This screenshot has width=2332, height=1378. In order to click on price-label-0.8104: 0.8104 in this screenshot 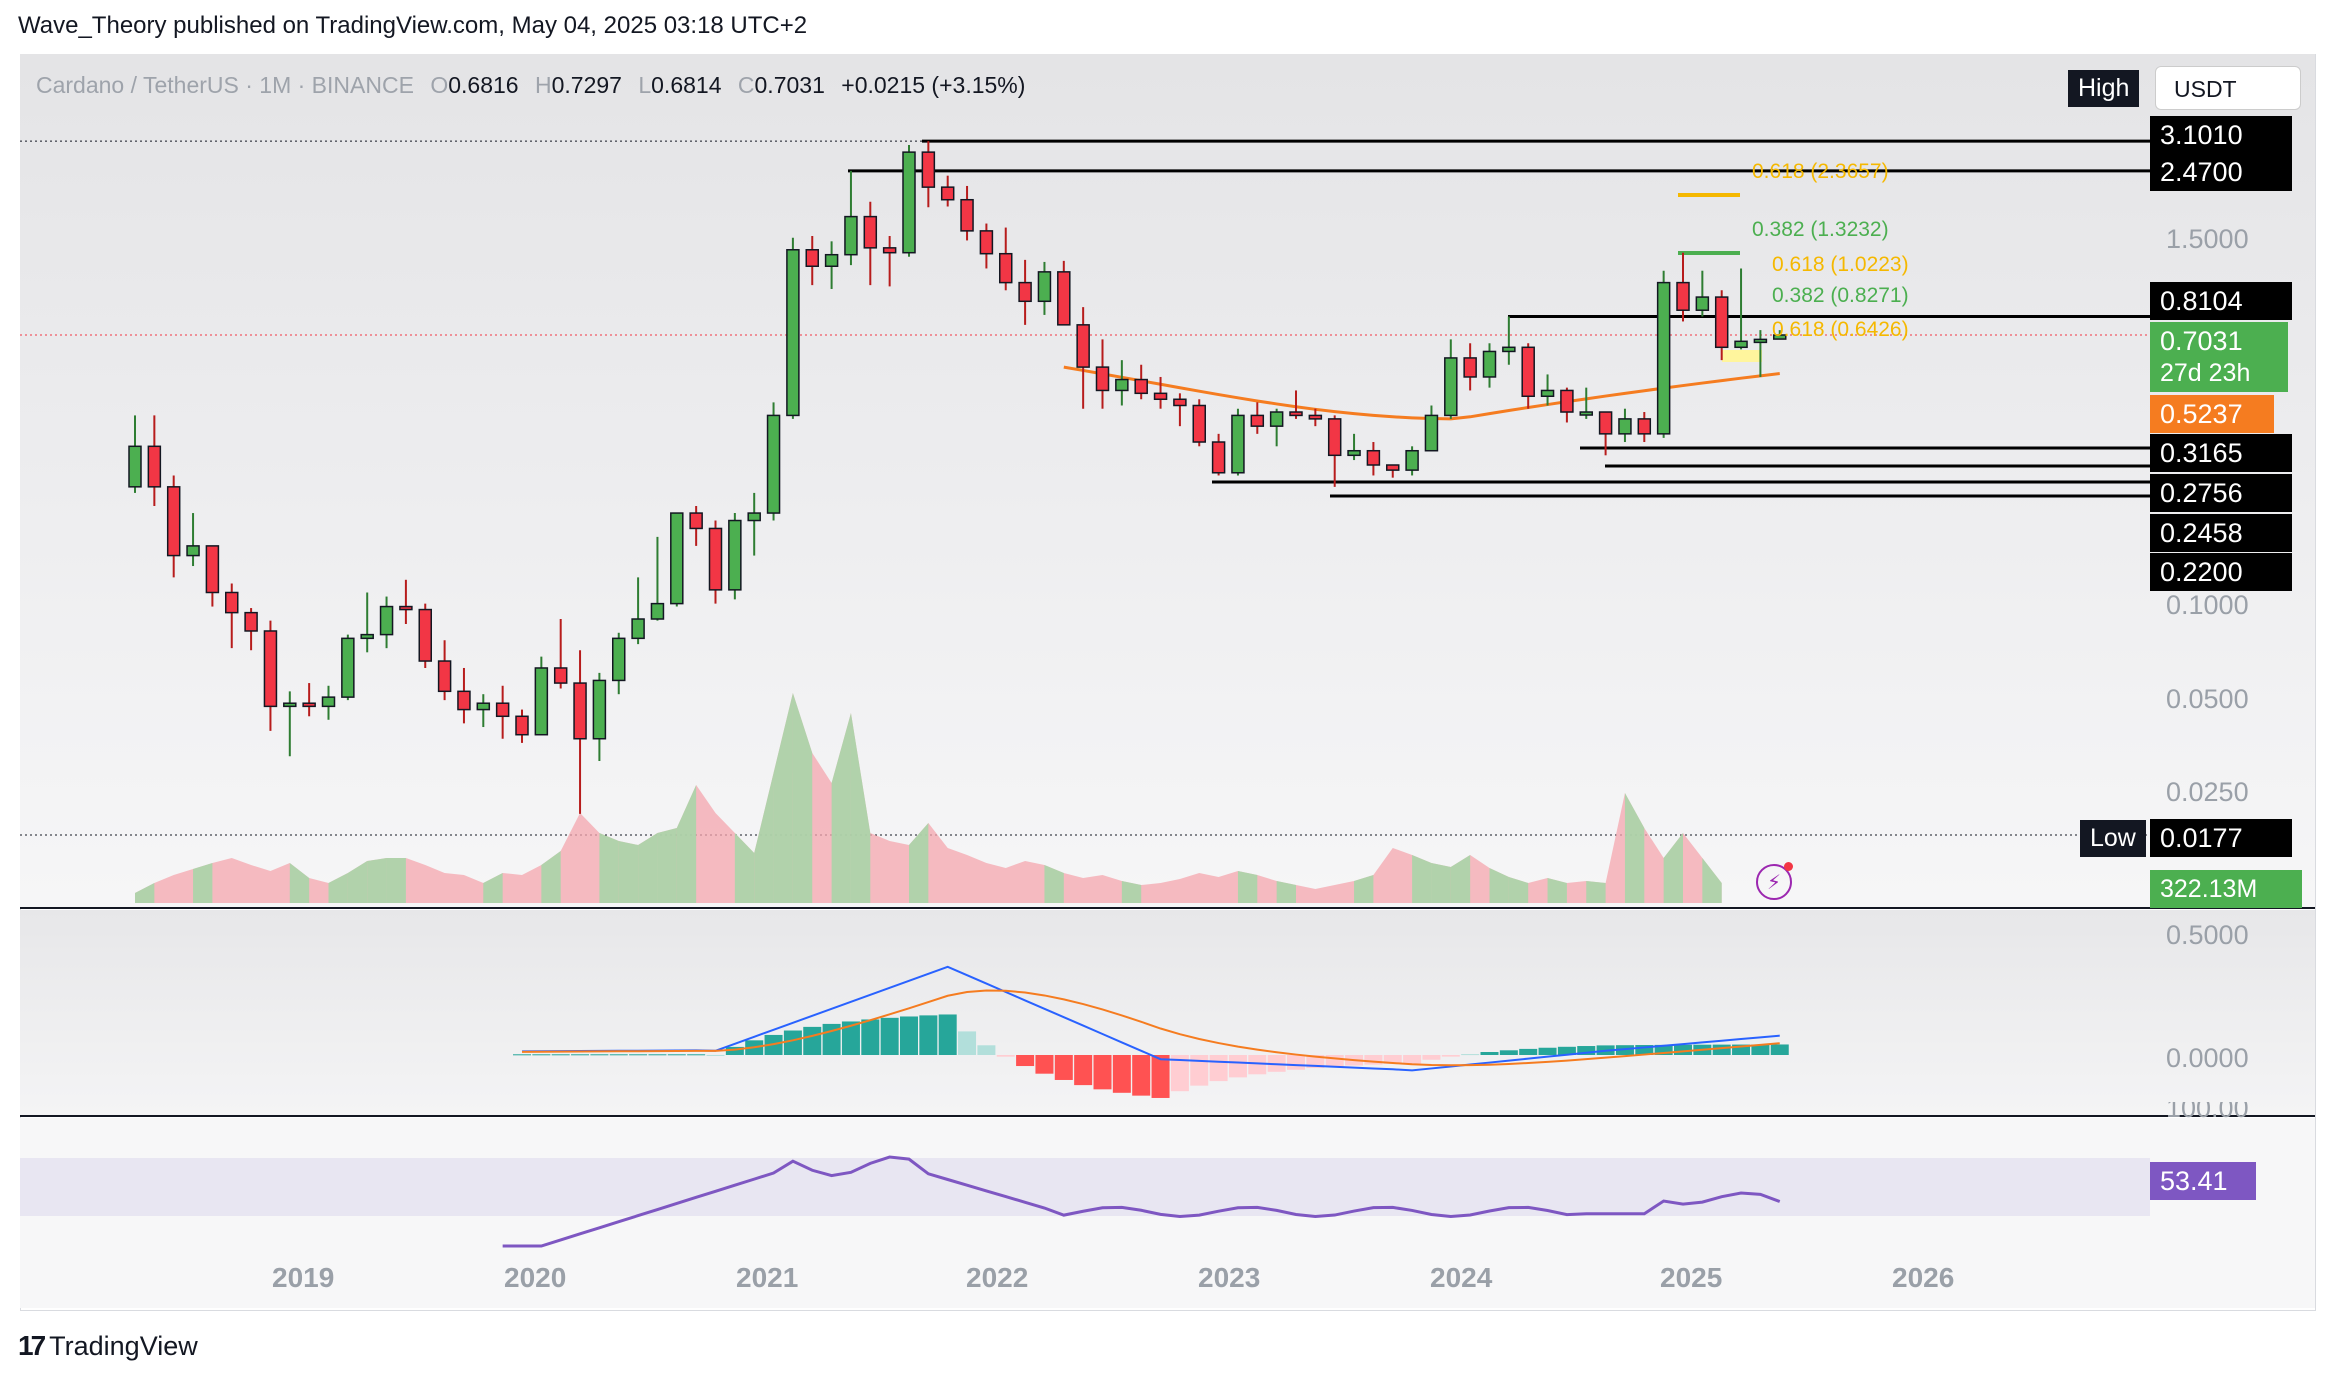, I will do `click(2221, 301)`.